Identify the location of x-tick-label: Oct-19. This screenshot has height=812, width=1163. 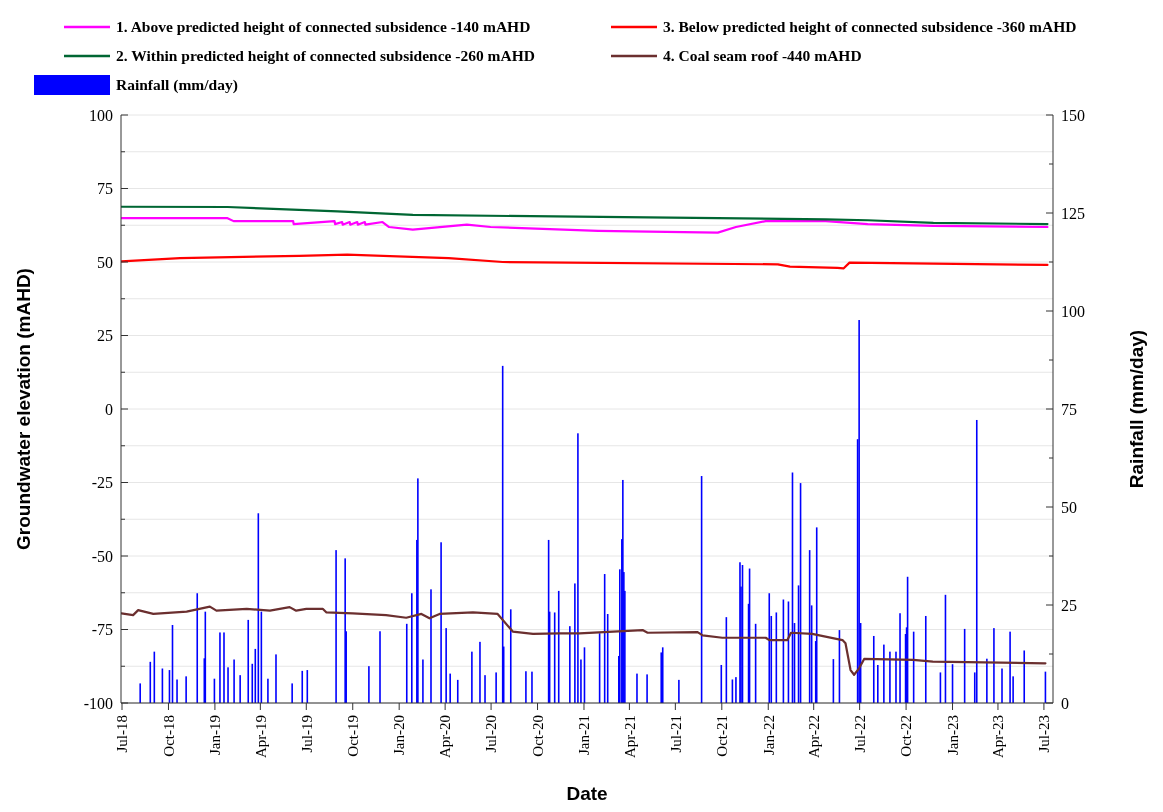
(352, 736).